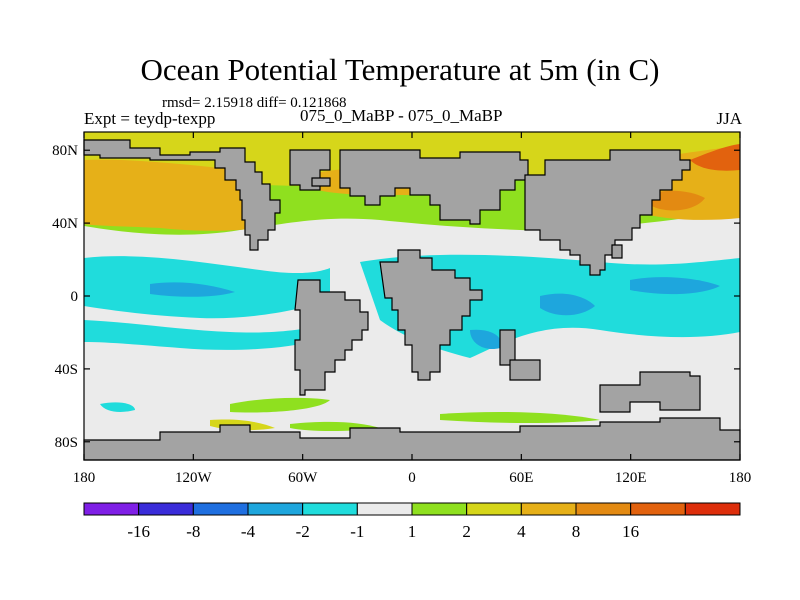  I want to click on x-tick-label: 60E, so click(521, 478).